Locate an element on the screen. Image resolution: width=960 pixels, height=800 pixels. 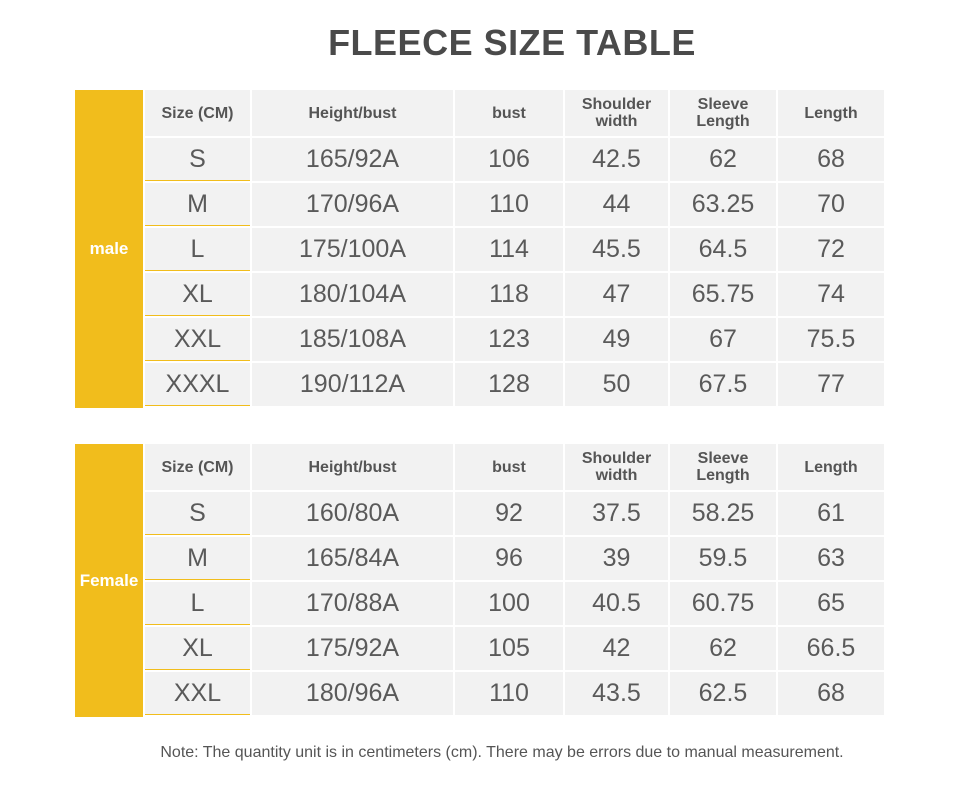
data-cell: 180/96A is located at coordinates (352, 693).